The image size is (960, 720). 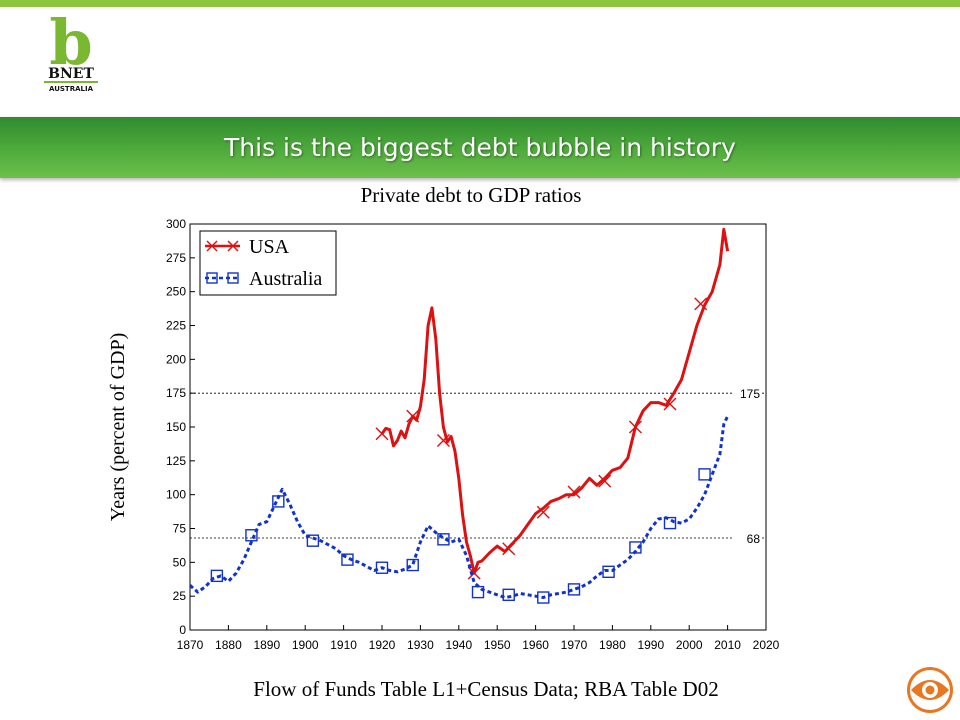 What do you see at coordinates (269, 247) in the screenshot?
I see `legend-label: USA` at bounding box center [269, 247].